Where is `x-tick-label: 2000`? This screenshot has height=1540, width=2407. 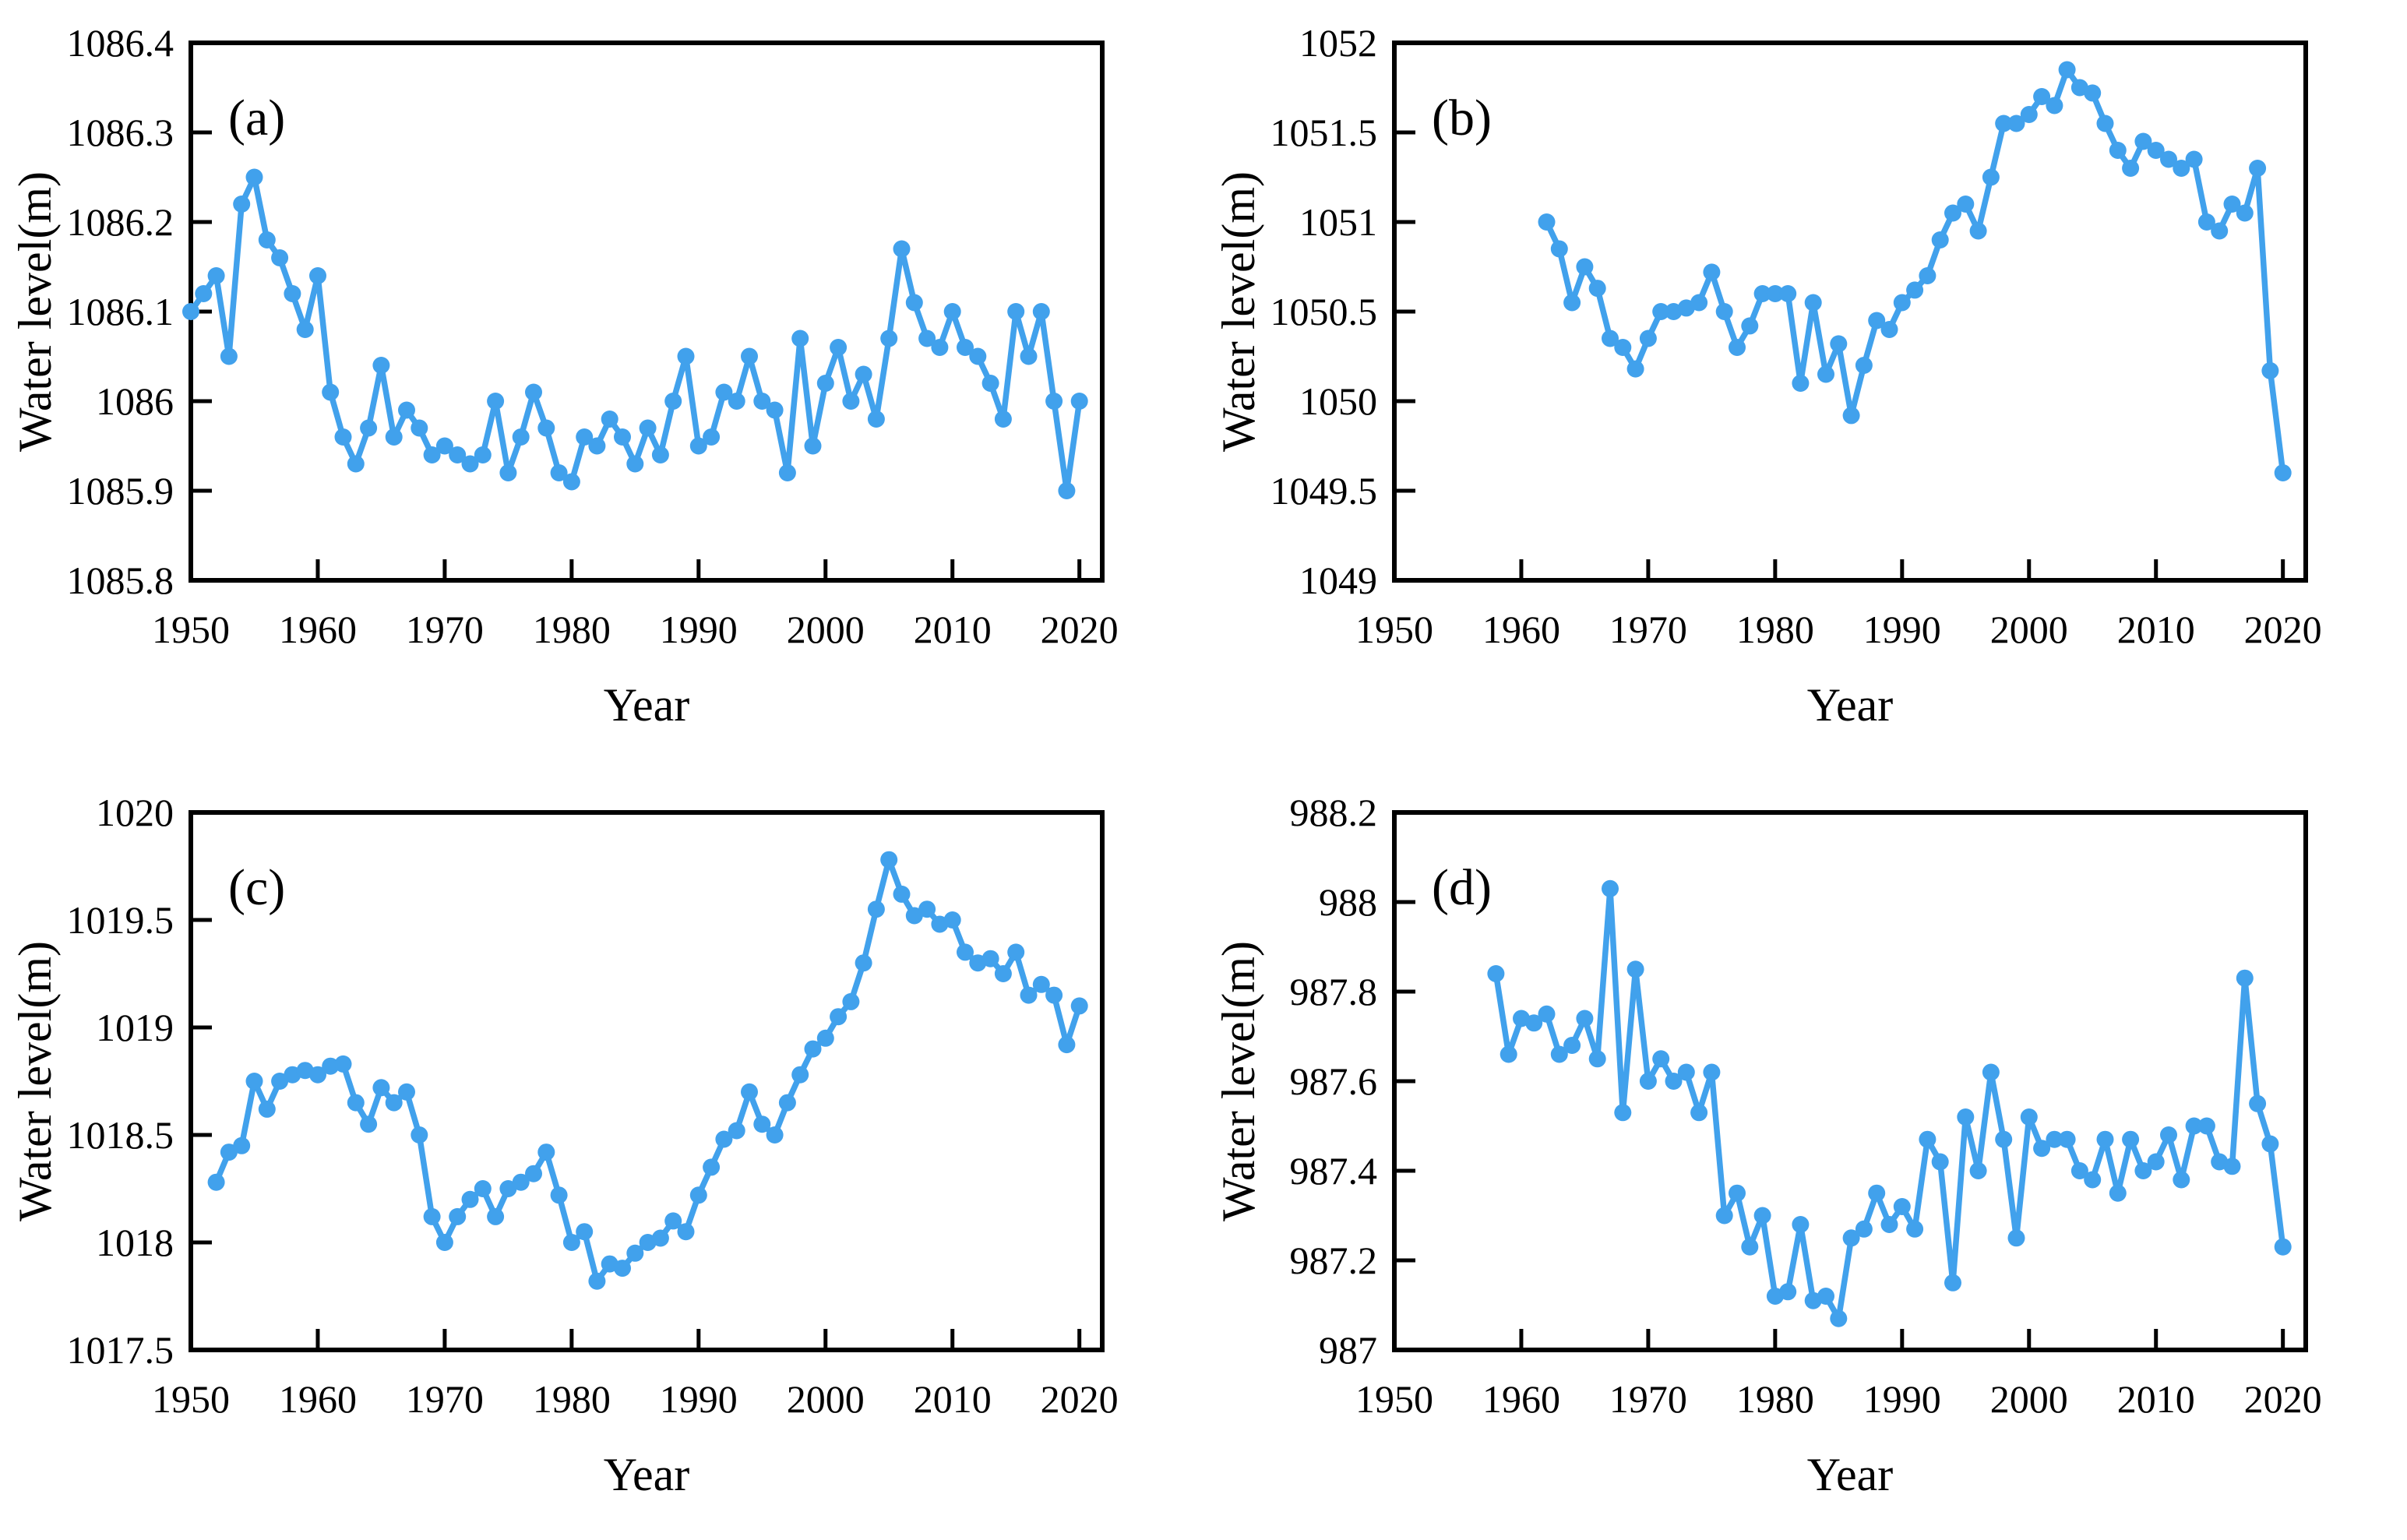 x-tick-label: 2000 is located at coordinates (826, 629).